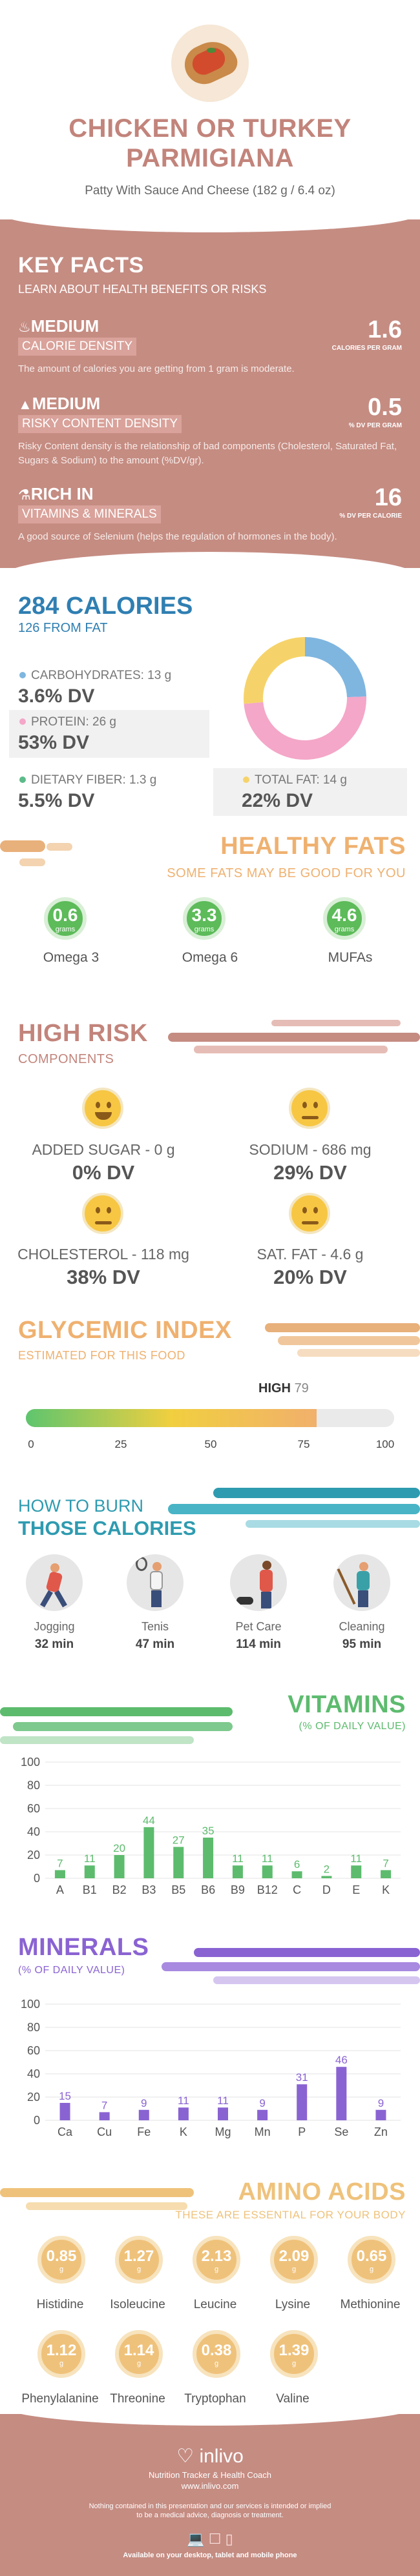 Image resolution: width=420 pixels, height=2576 pixels. I want to click on activity-pet-care: Pet Care 114 min, so click(258, 1603).